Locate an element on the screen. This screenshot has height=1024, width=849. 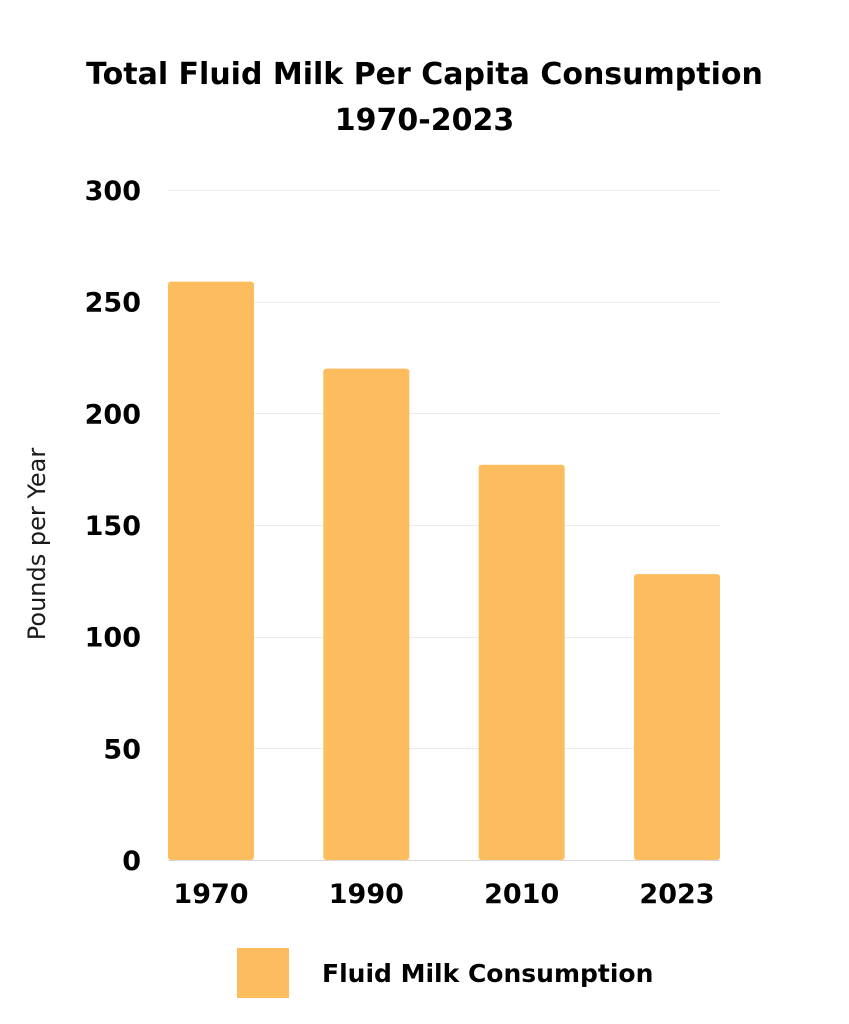
y-axis-ticks: 0 50 100 150 200 250 300 is located at coordinates (113, 526).